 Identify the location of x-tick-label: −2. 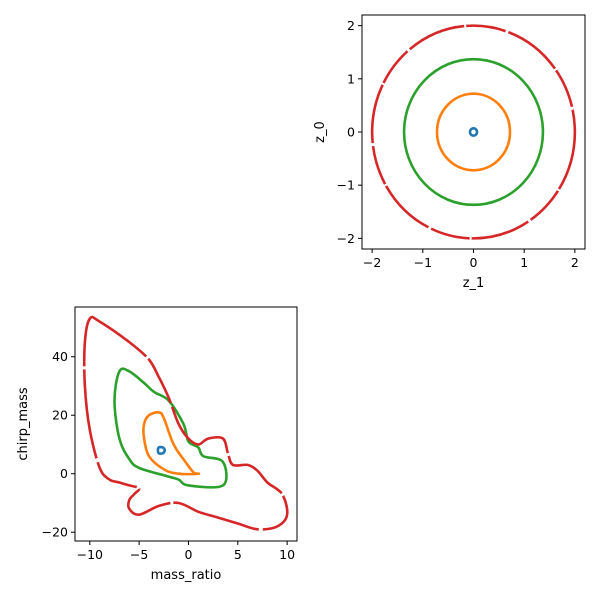
(372, 262).